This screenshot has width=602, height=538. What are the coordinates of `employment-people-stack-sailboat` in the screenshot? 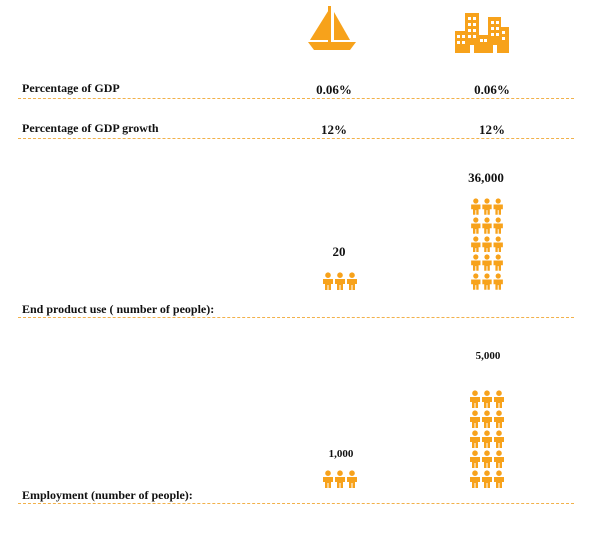 It's located at (340, 477).